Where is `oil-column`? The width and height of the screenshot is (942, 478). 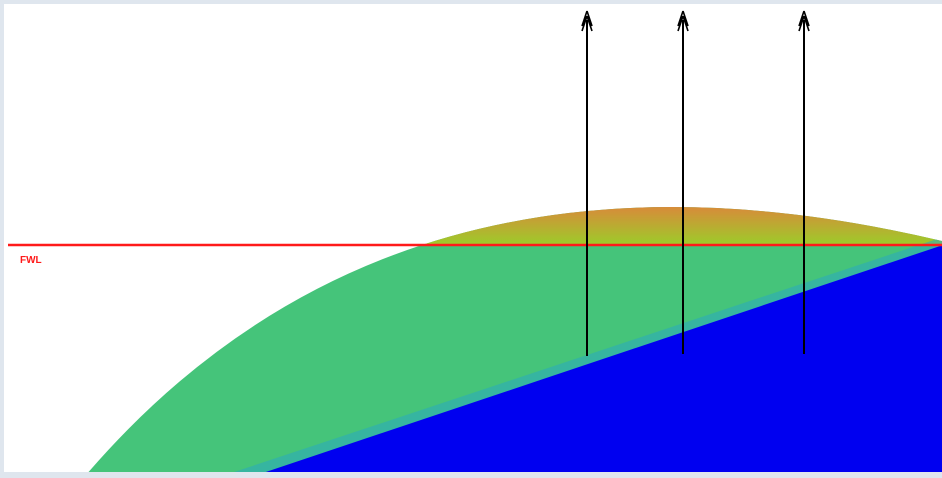
oil-column is located at coordinates (511, 226).